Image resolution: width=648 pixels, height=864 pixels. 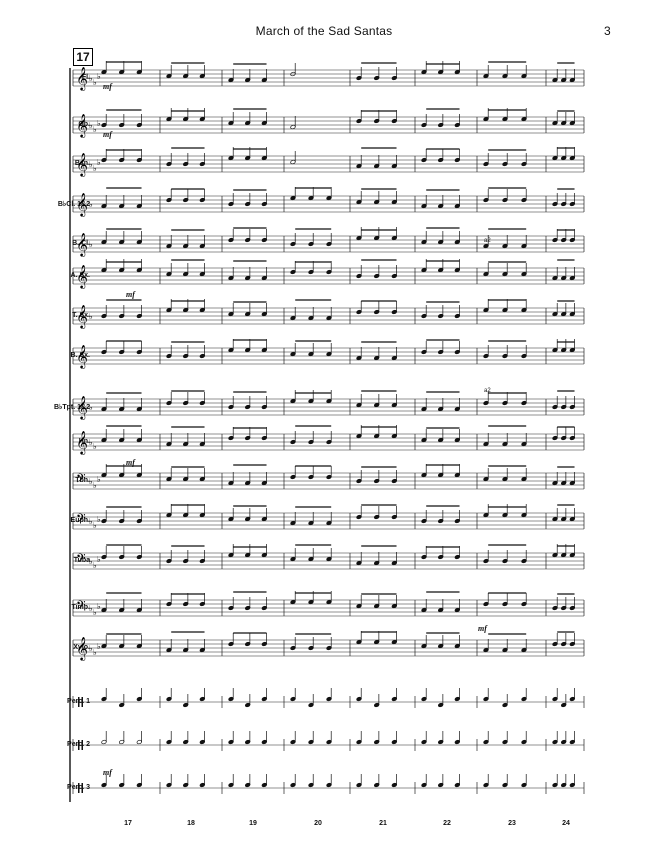 I want to click on instrument-label: B♭Tpt. 1&2, so click(x=72, y=407).